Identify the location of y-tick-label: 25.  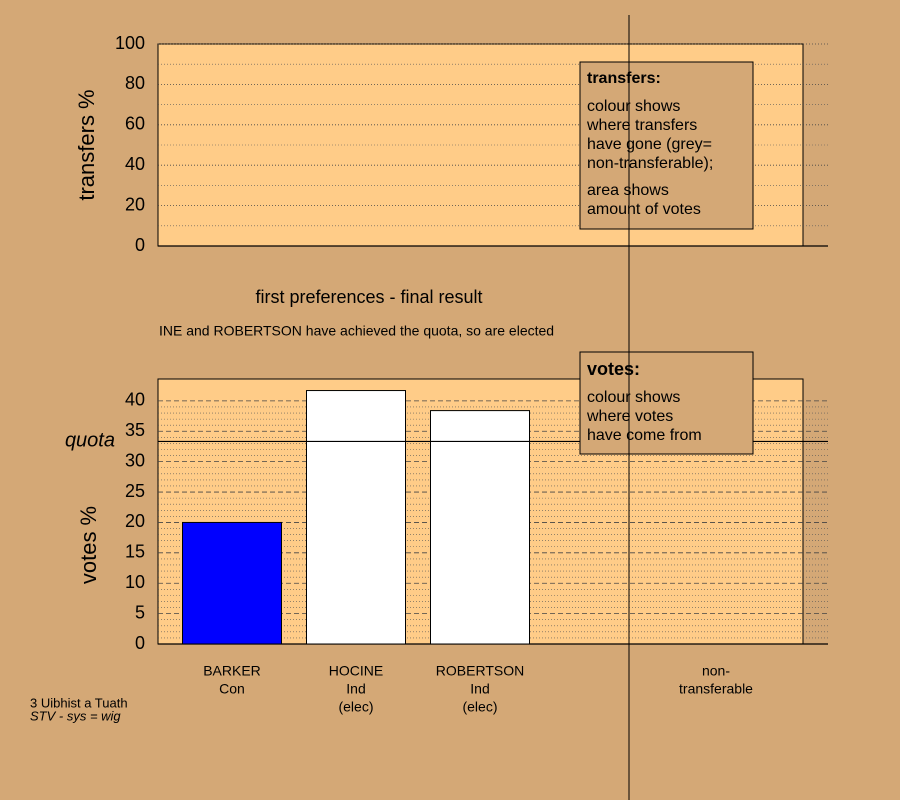
(135, 491).